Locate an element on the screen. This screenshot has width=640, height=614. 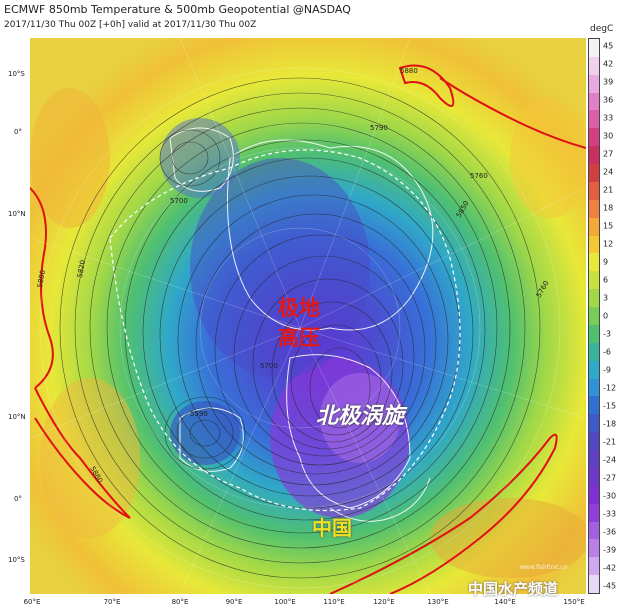
contour-label: 5790 is located at coordinates (379, 128).